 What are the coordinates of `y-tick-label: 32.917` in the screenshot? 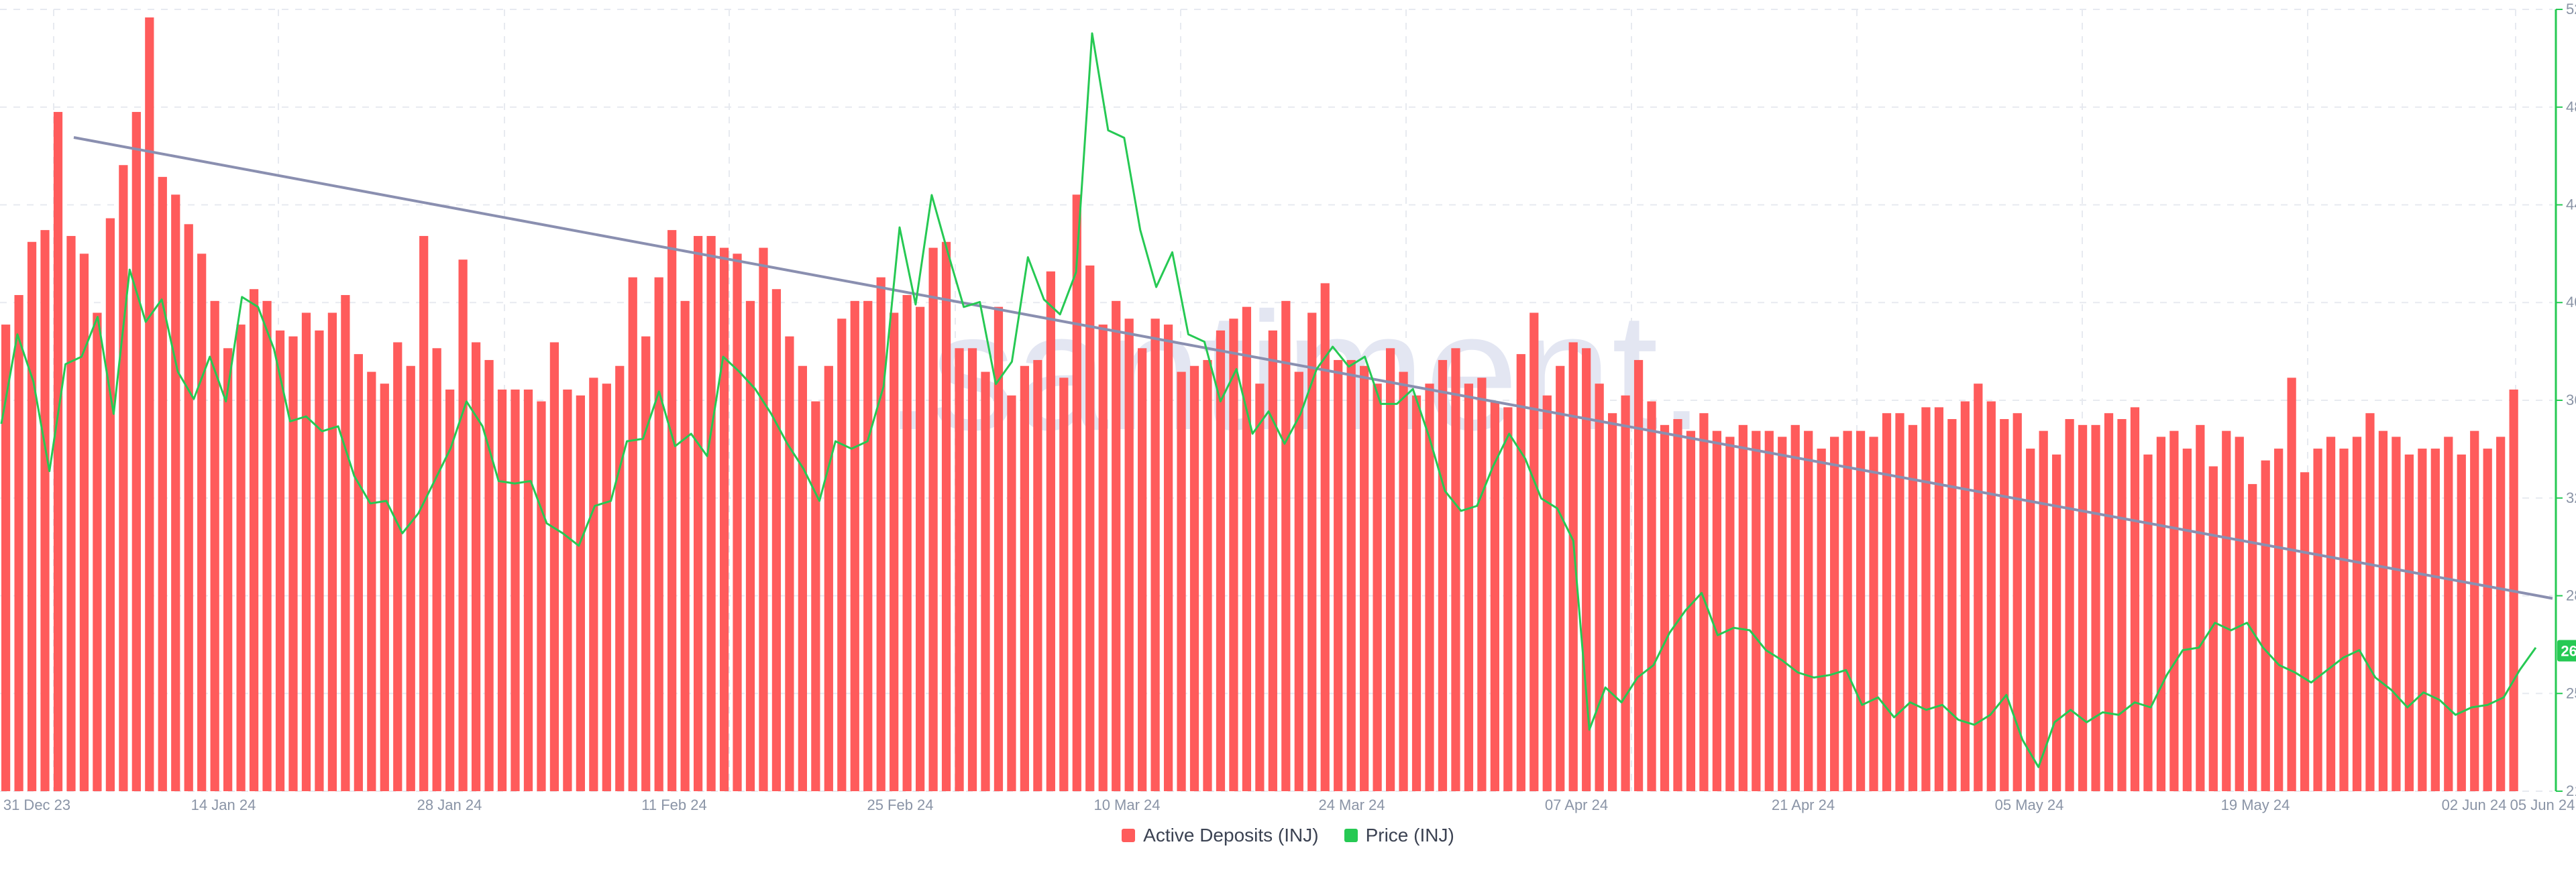 It's located at (2571, 497).